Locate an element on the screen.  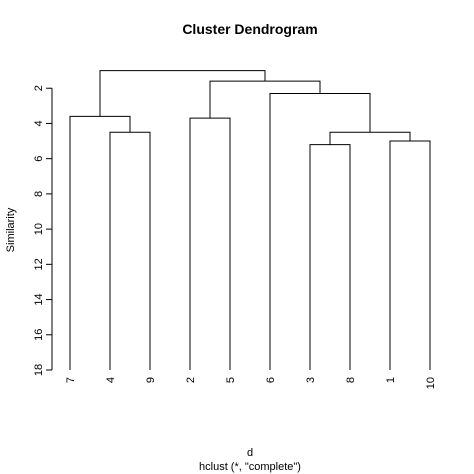
leaf-label: 3 is located at coordinates (311, 380).